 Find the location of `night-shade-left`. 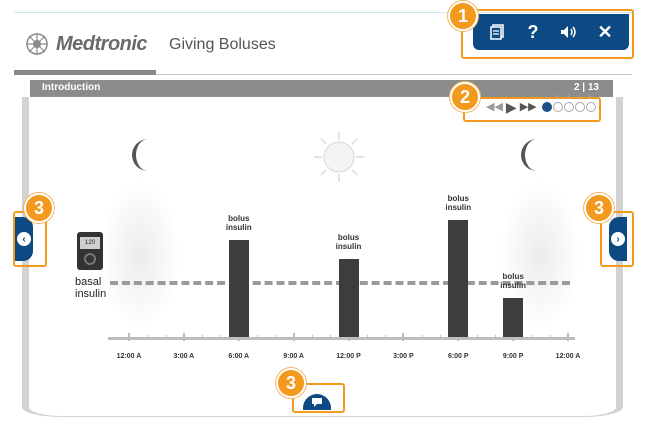

night-shade-left is located at coordinates (140, 255).